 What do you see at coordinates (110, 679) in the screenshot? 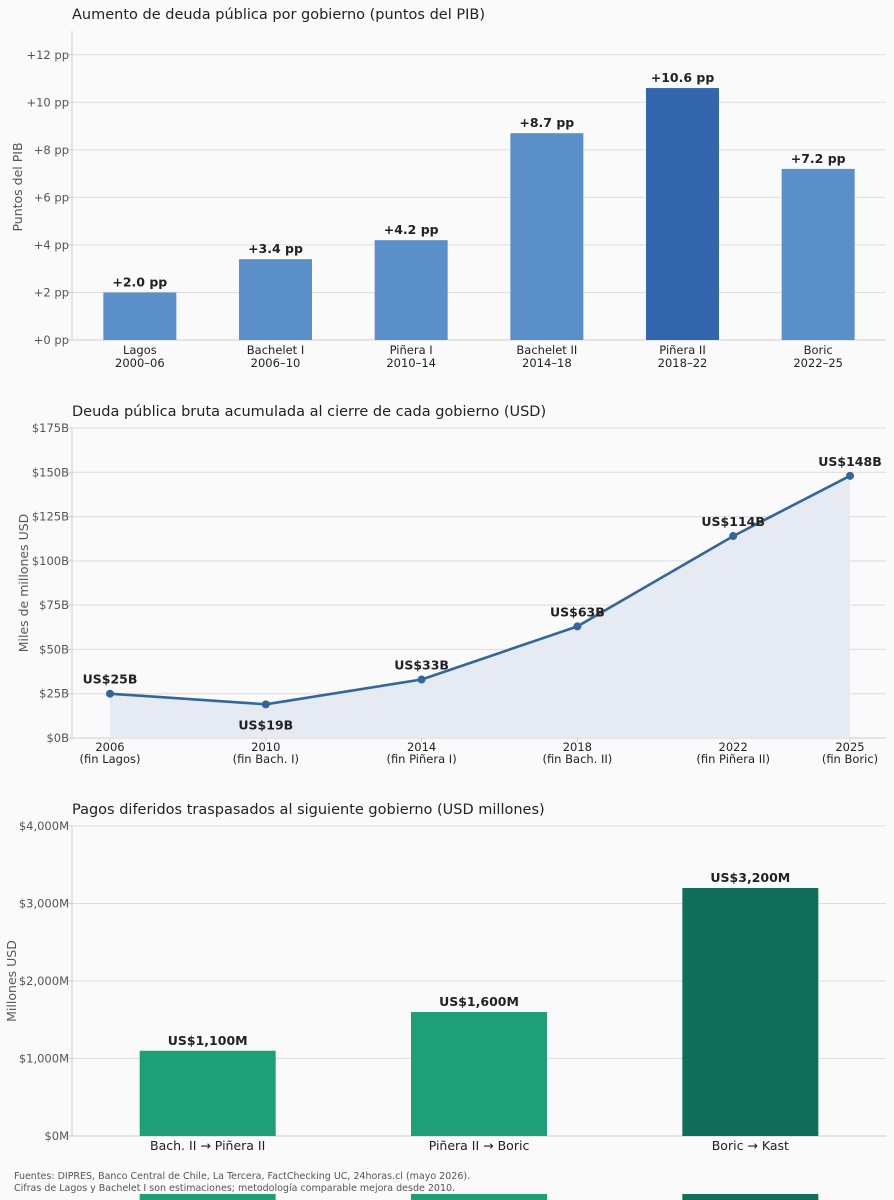
I see `chart2-data-label: US$25B` at bounding box center [110, 679].